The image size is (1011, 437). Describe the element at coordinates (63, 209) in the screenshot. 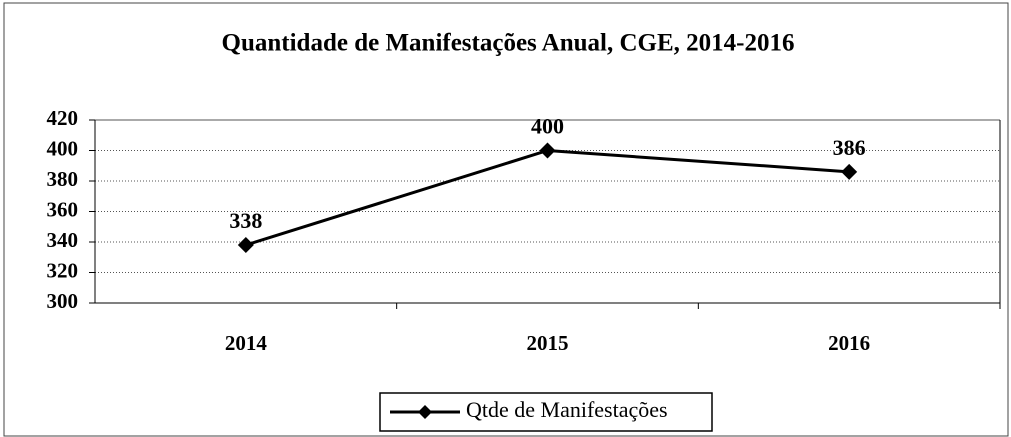

I see `y-tick-label: 360` at that location.